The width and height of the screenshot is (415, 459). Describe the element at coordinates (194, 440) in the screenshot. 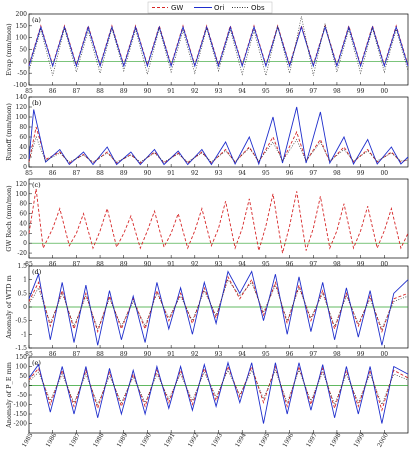

I see `x-tick-label: 1992` at that location.